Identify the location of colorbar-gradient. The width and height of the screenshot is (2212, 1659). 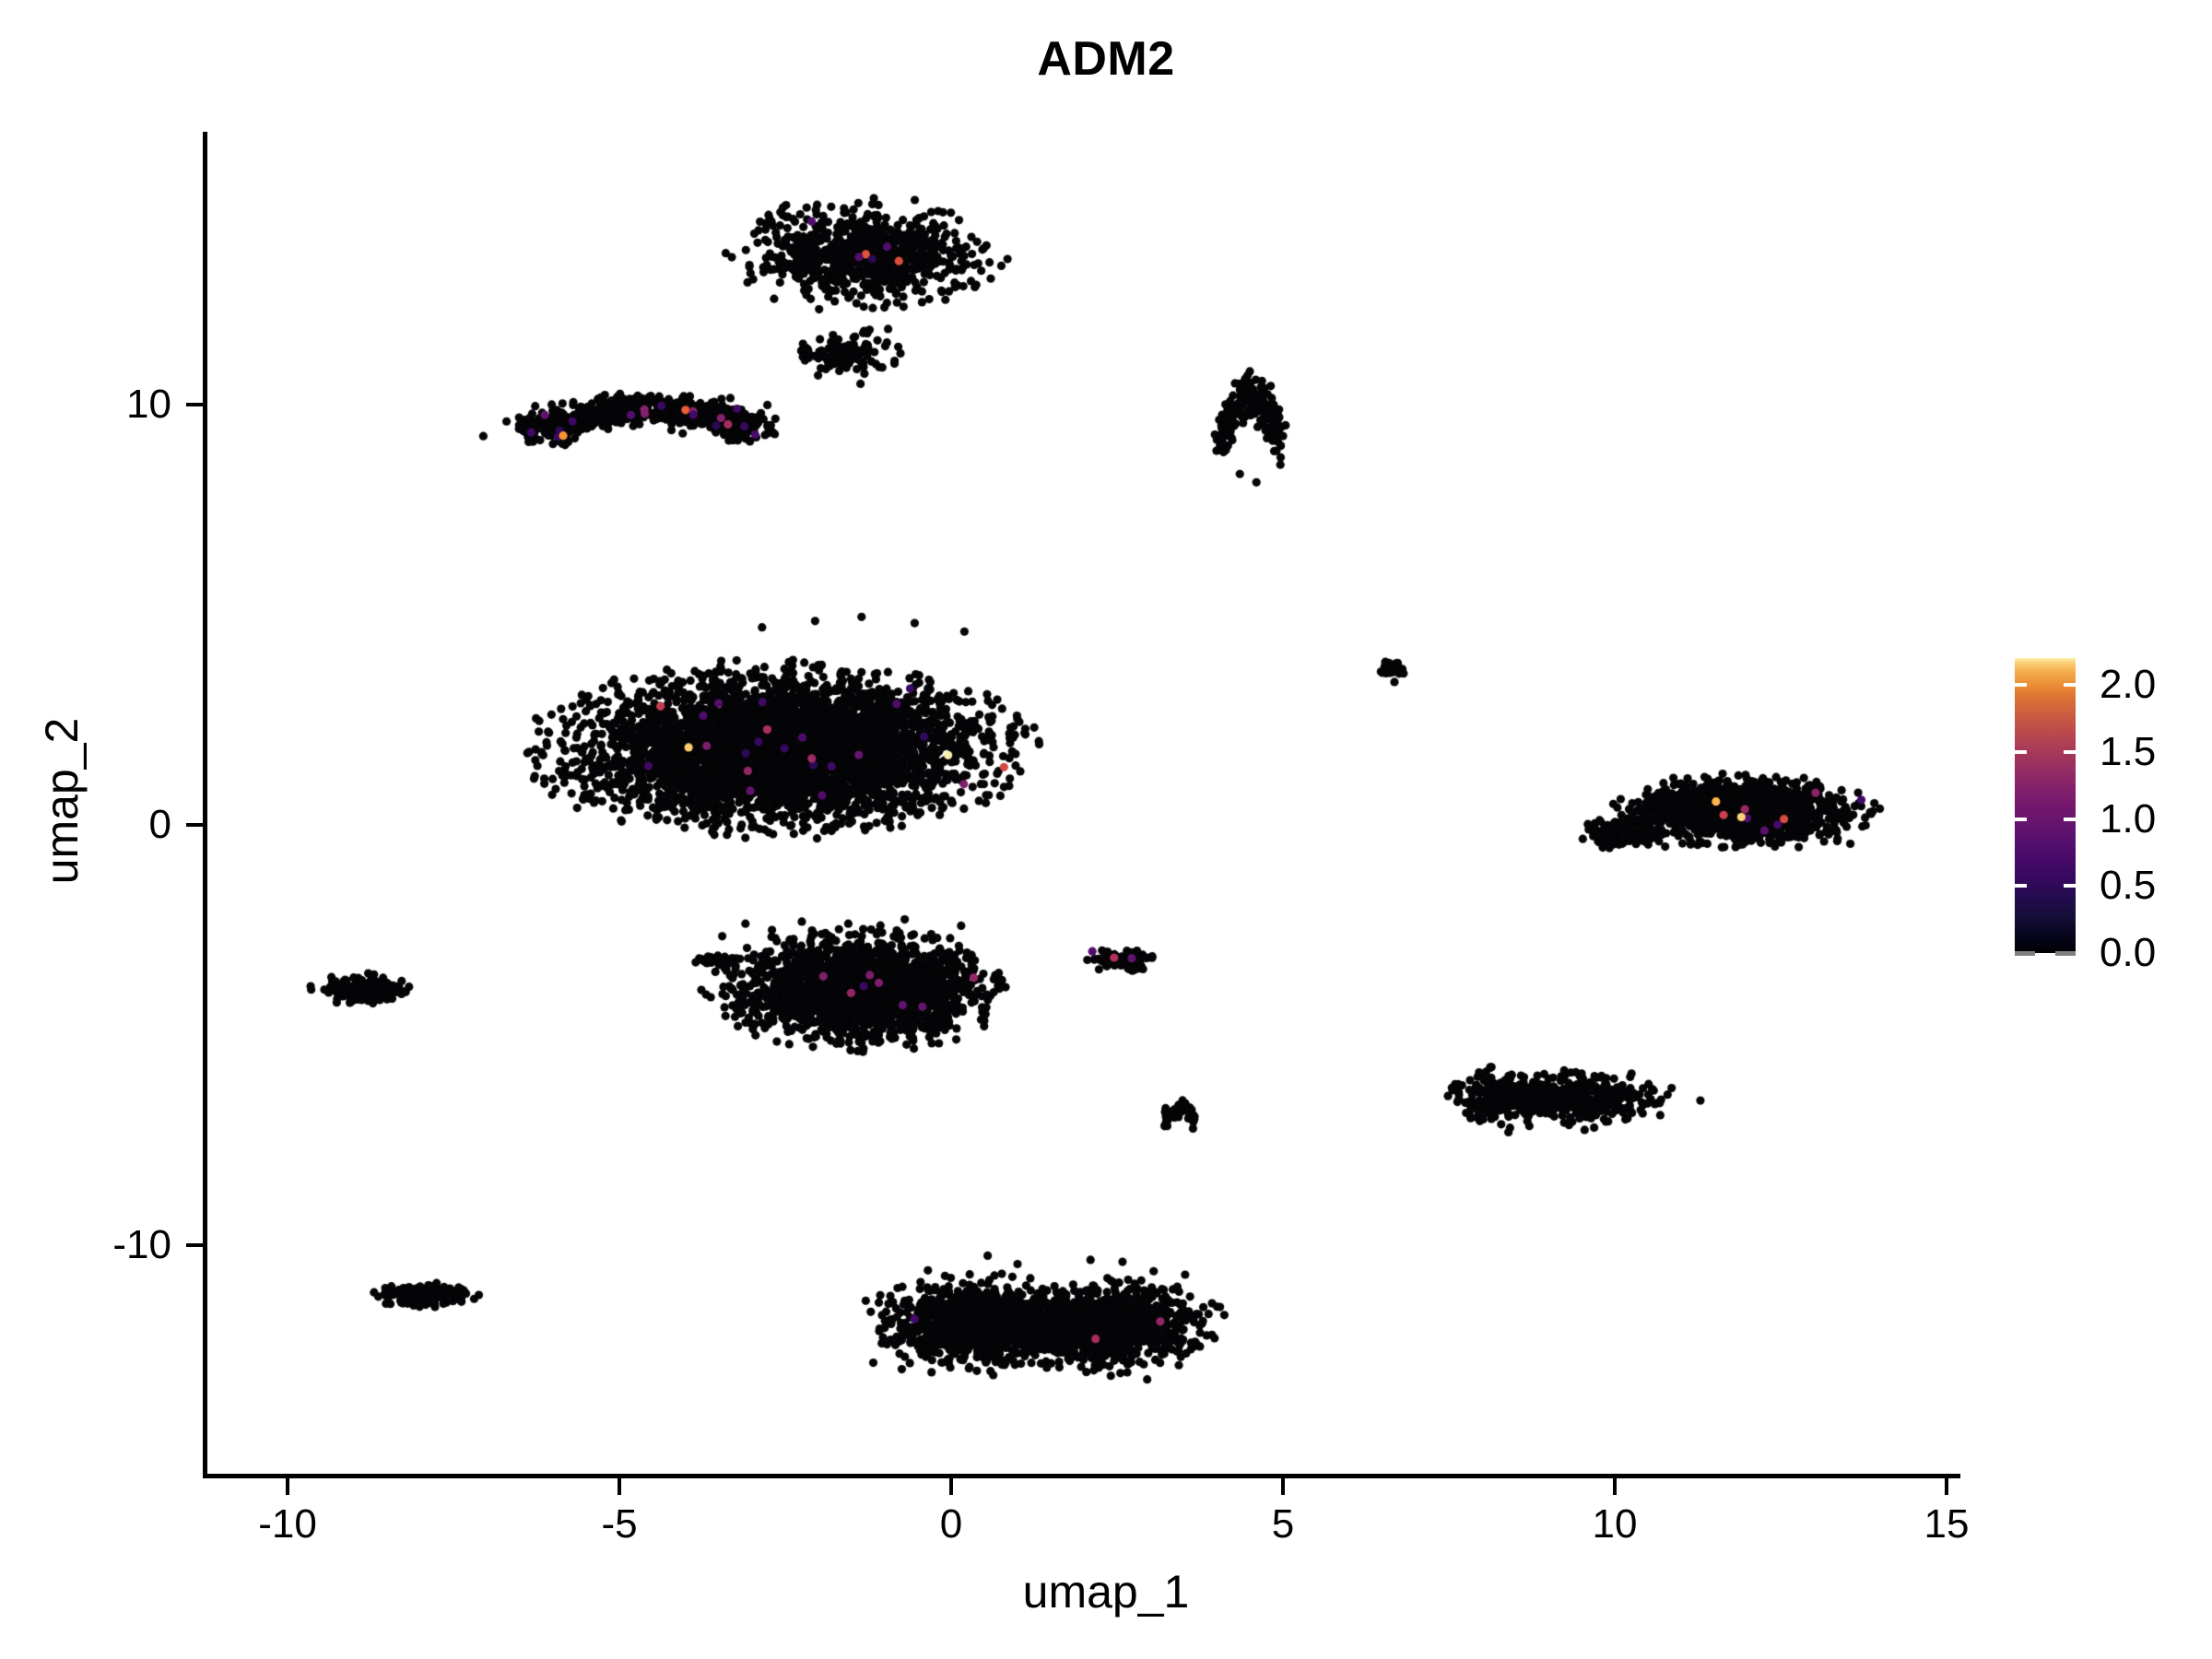
(2045, 805).